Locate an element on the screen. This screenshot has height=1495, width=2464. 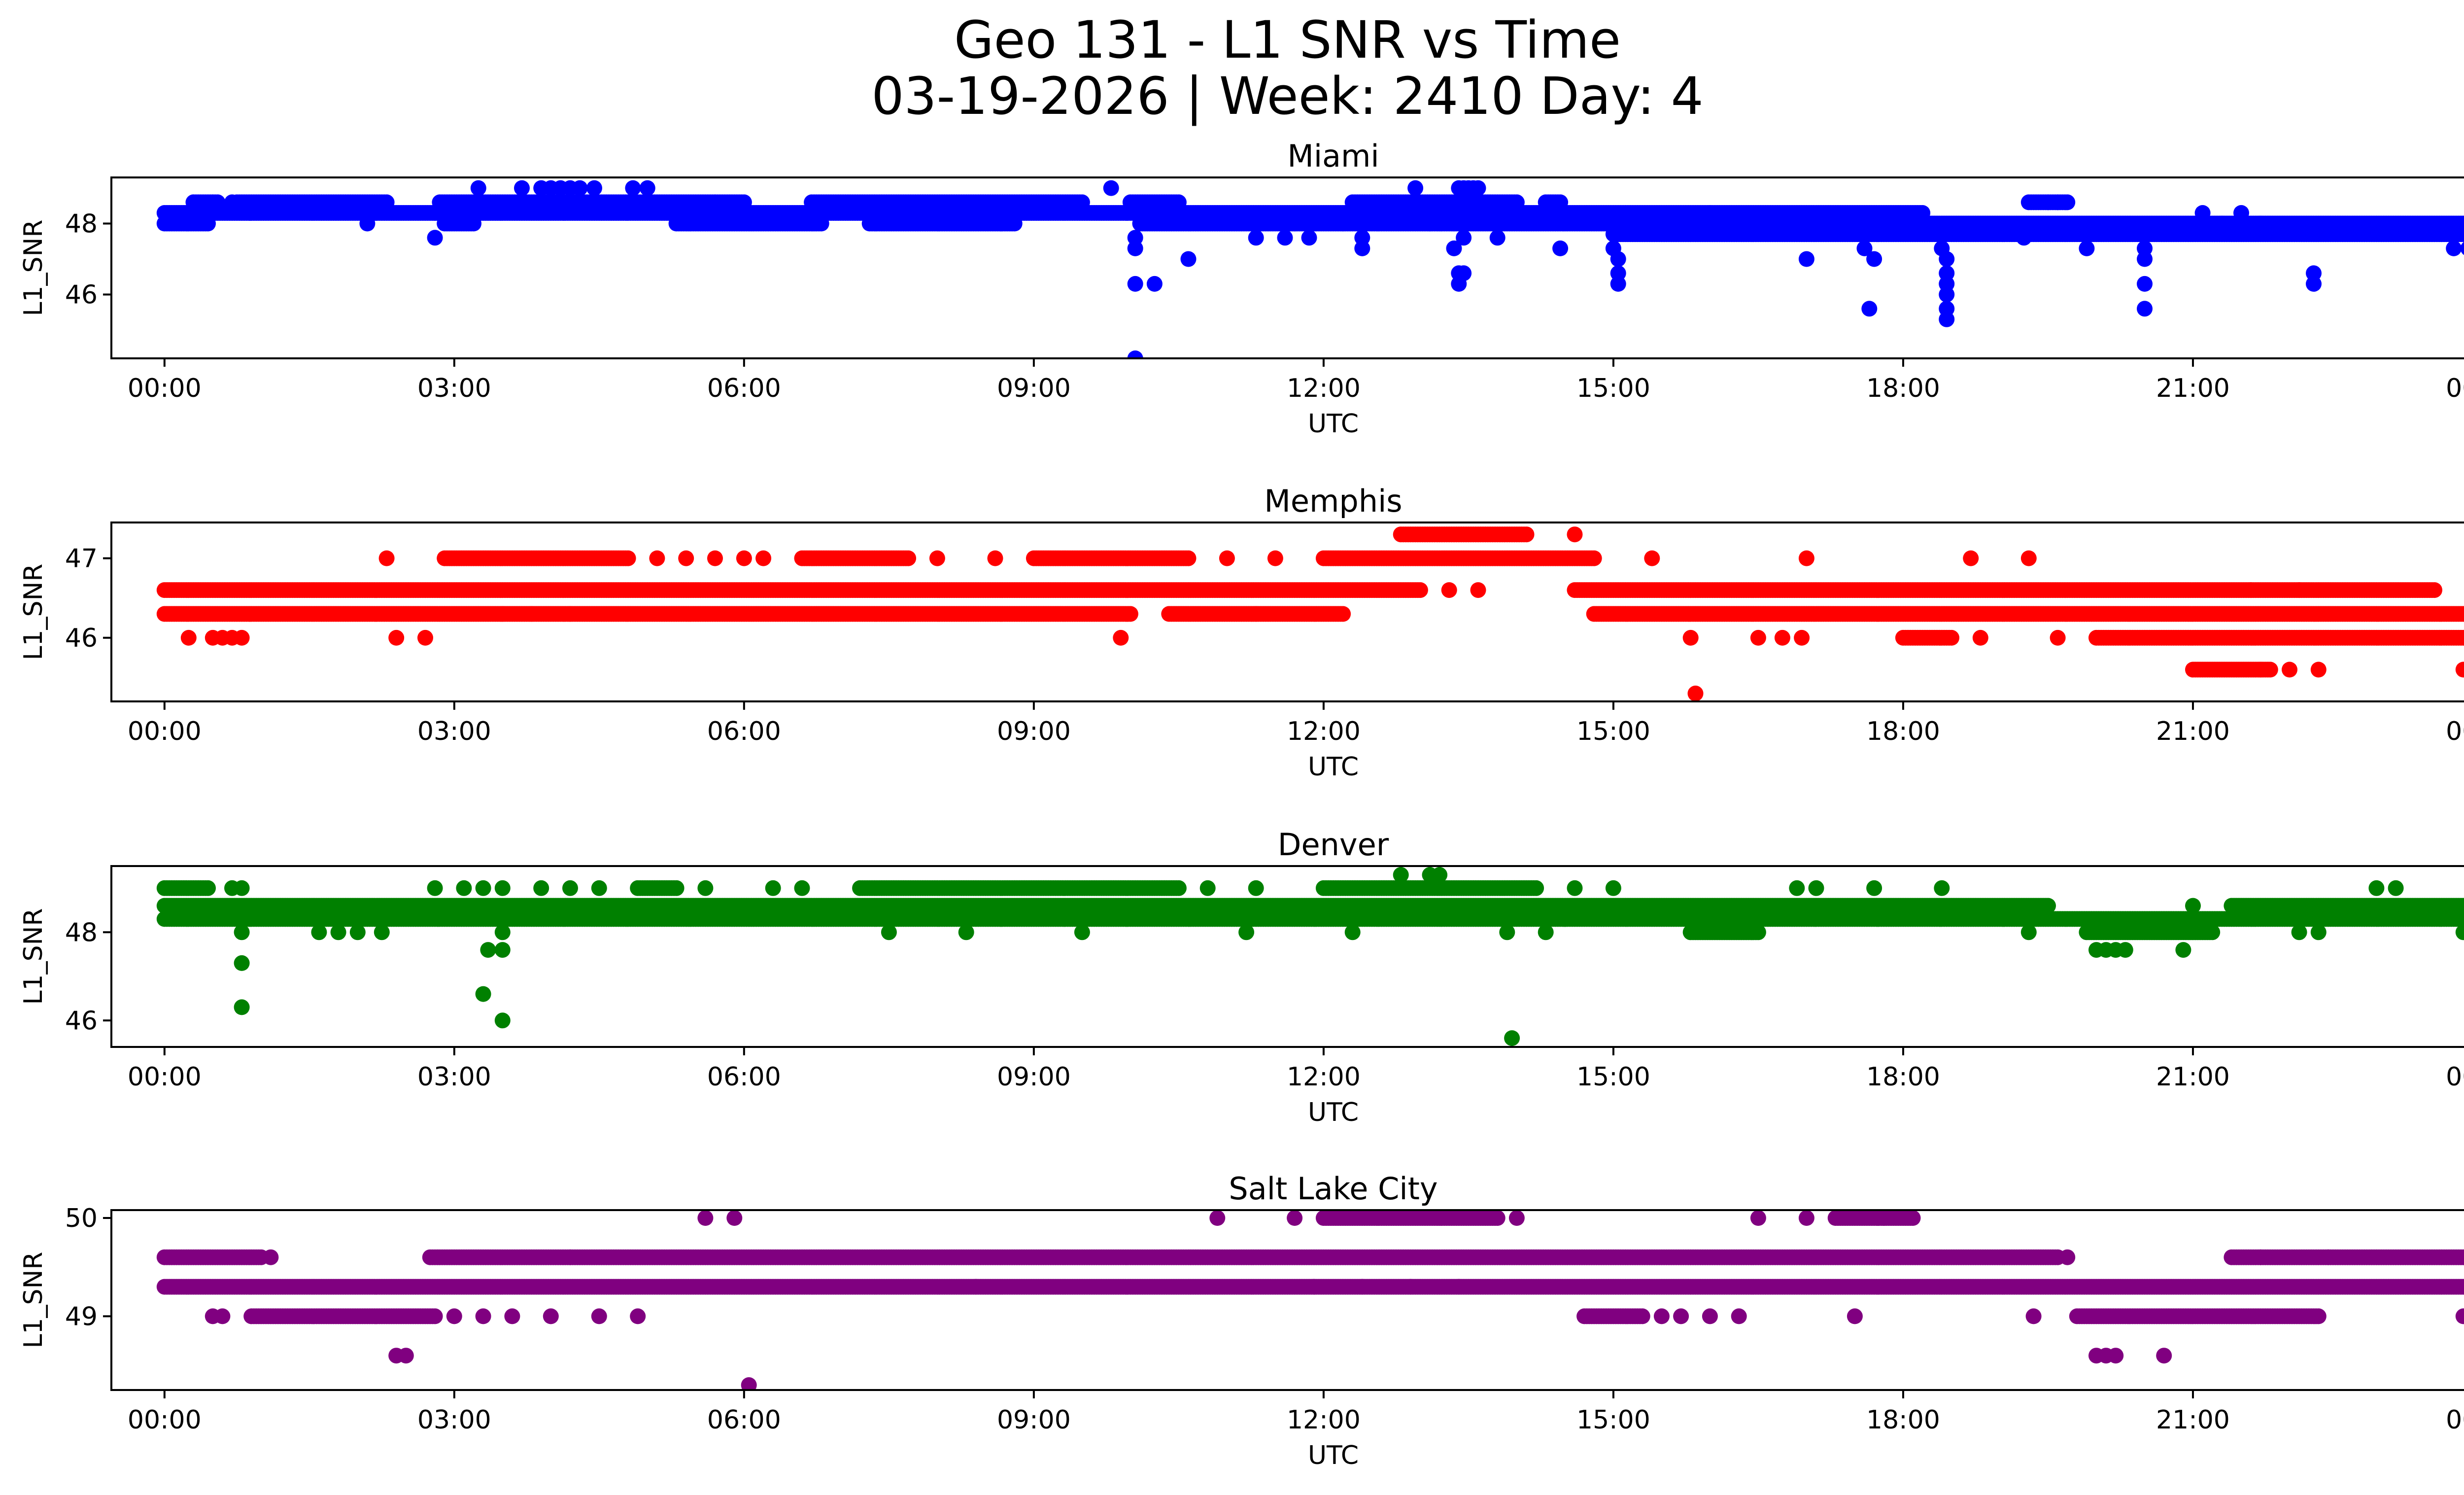
x-tick-label: 03:00 is located at coordinates (454, 731).